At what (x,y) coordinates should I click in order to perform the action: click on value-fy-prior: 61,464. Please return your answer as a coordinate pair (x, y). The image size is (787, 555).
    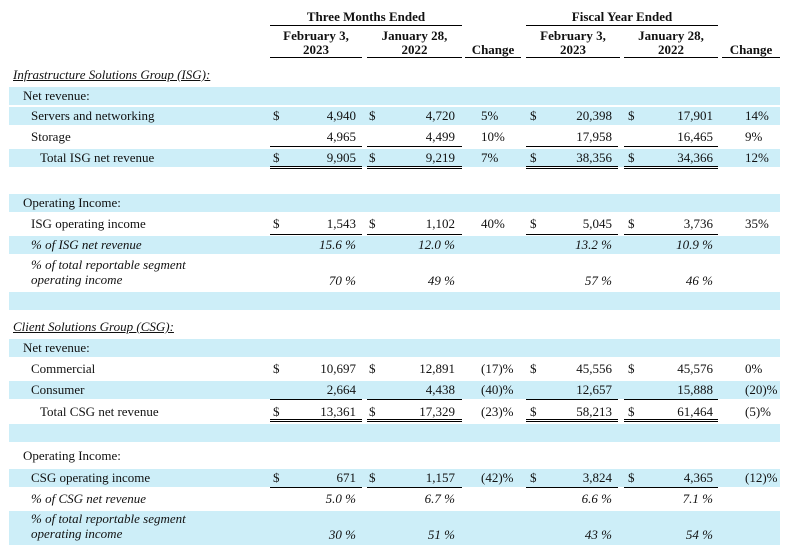
    Looking at the image, I should click on (695, 411).